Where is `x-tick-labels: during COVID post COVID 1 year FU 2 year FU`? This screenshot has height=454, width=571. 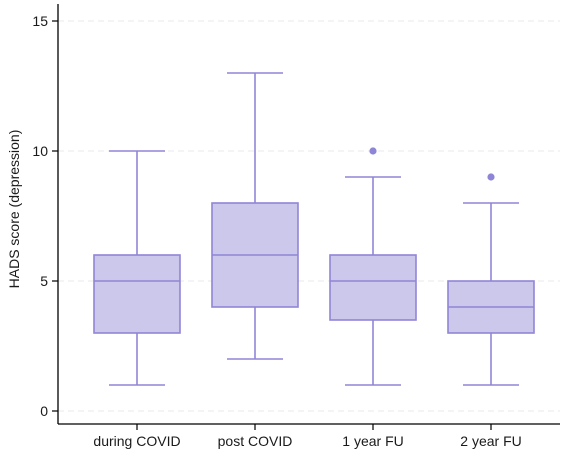 x-tick-labels: during COVID post COVID 1 year FU 2 year FU is located at coordinates (307, 436).